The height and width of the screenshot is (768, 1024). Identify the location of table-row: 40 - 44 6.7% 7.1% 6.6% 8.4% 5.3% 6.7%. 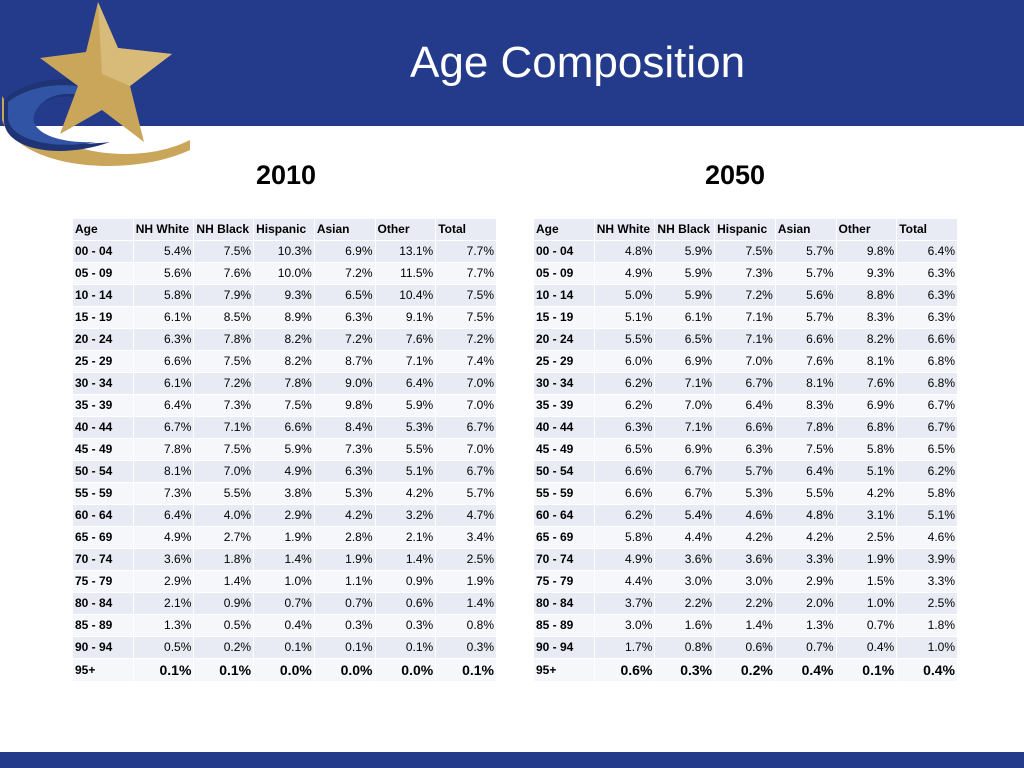
(284, 427).